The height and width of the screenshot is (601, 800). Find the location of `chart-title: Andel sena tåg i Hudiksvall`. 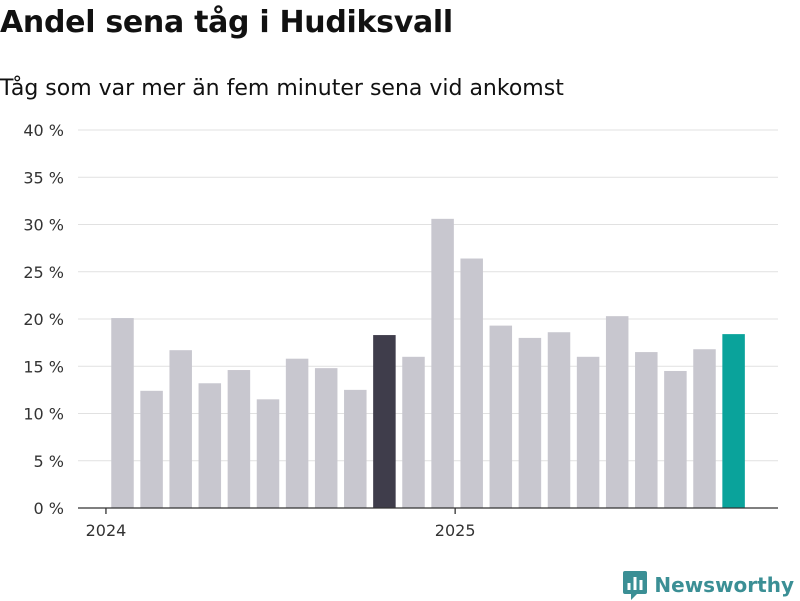

chart-title: Andel sena tåg i Hudiksvall is located at coordinates (226, 22).